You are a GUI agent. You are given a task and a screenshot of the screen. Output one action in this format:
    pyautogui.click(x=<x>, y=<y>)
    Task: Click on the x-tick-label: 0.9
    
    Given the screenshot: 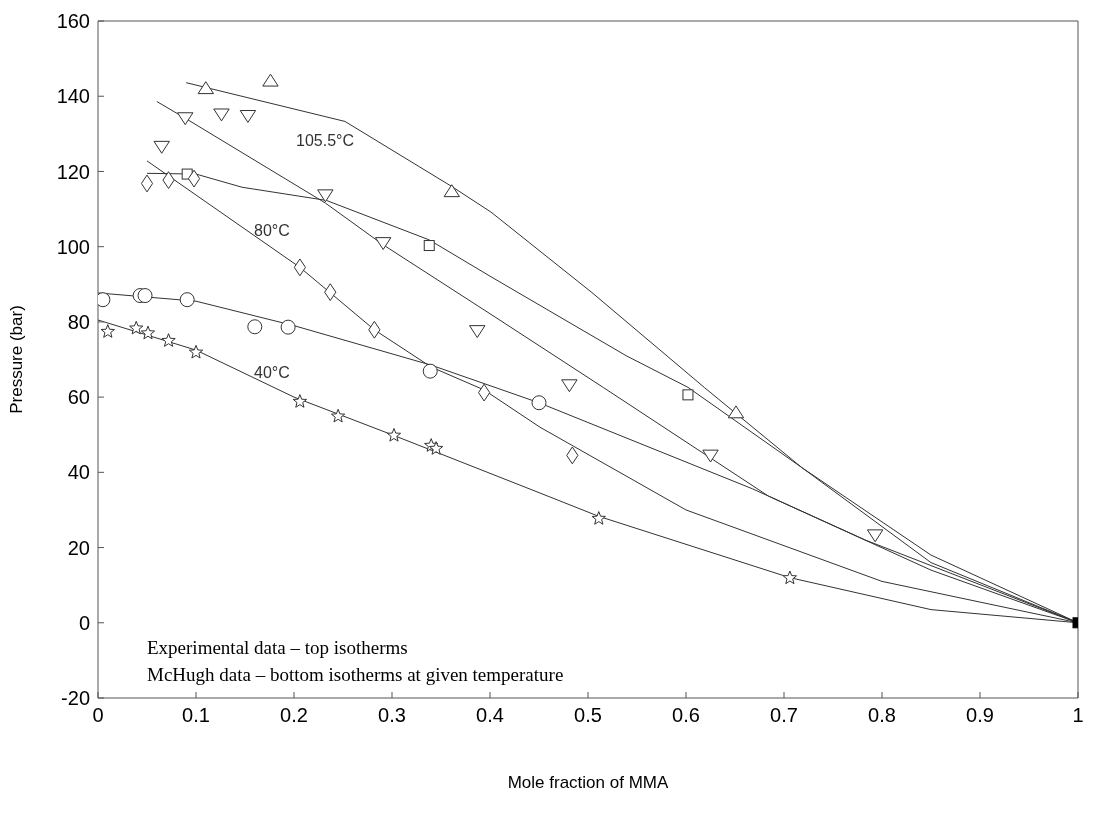 What is the action you would take?
    pyautogui.click(x=980, y=715)
    